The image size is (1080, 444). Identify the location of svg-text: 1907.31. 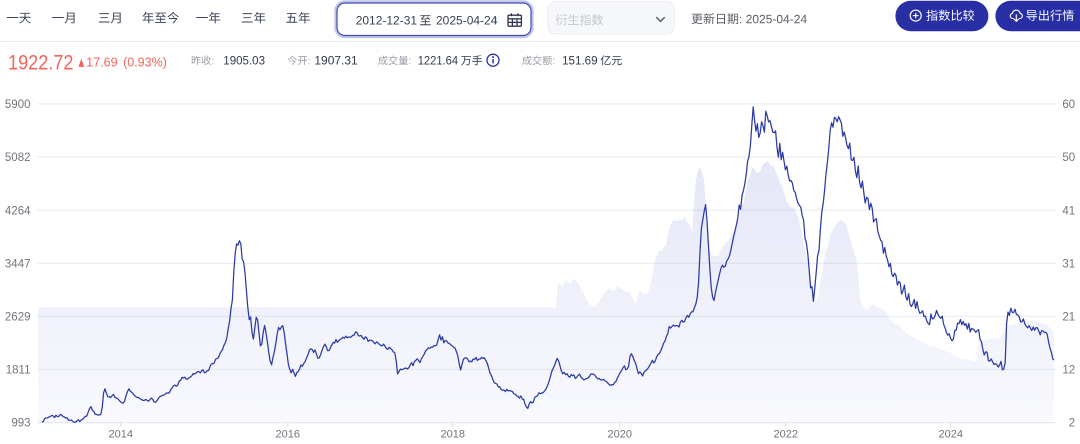
(336, 61).